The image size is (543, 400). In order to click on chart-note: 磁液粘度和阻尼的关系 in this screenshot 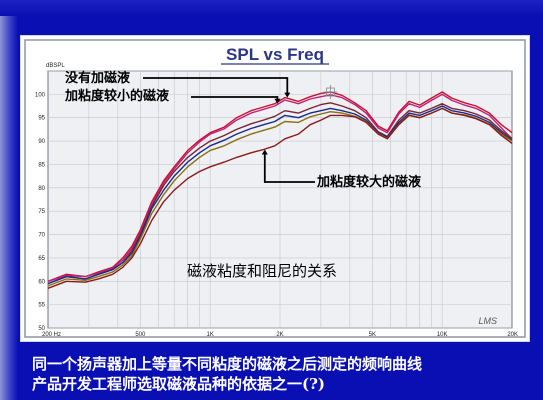, I will do `click(262, 271)`.